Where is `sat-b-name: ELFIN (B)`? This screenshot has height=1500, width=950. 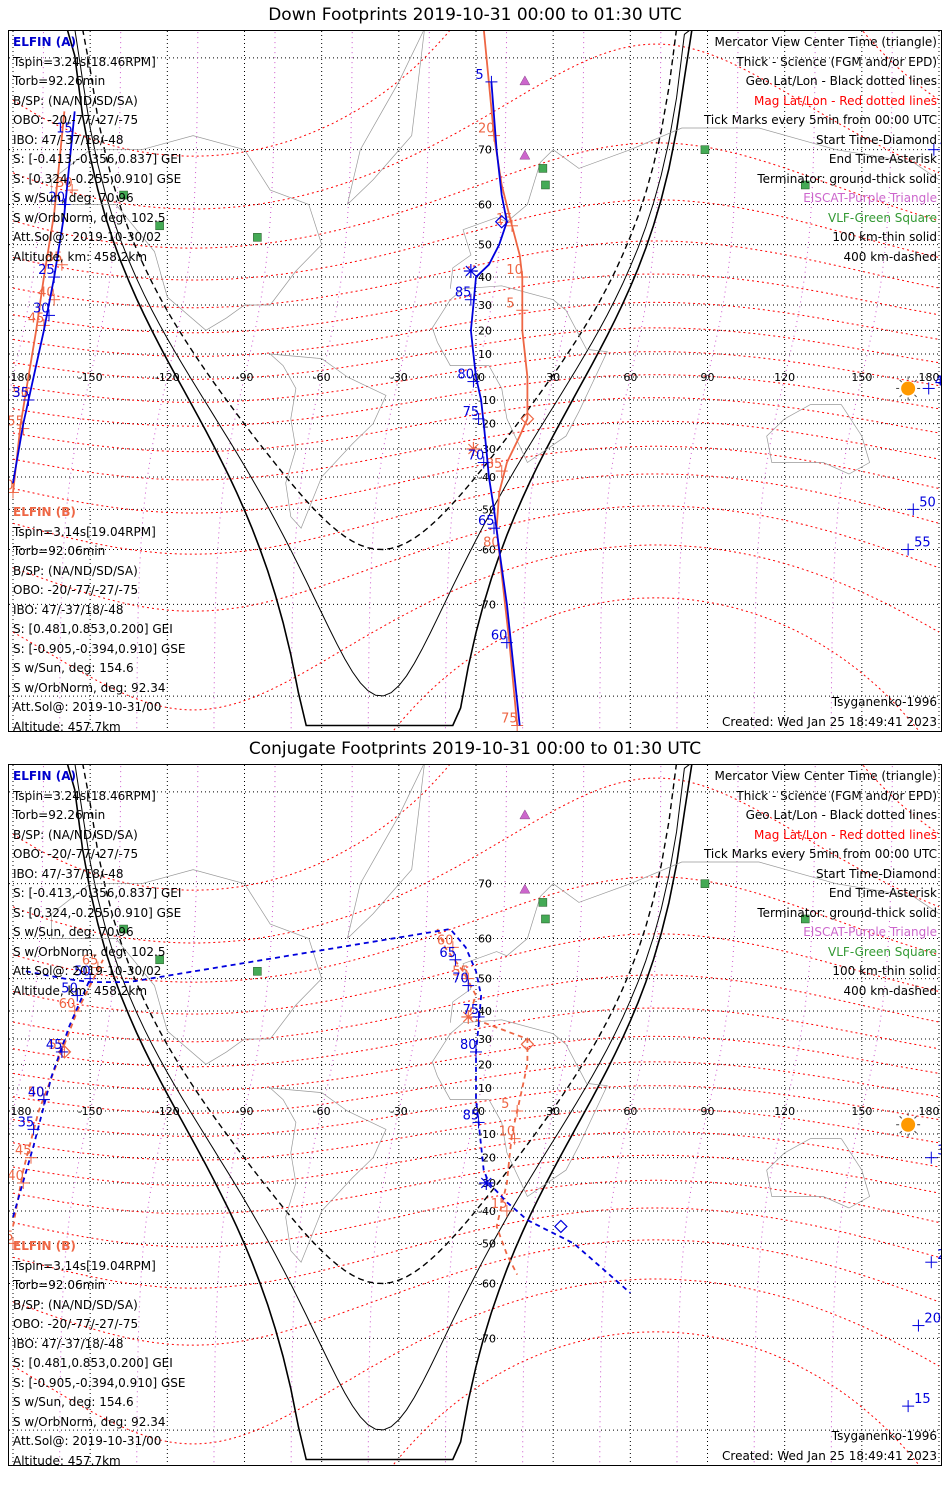 sat-b-name: ELFIN (B) is located at coordinates (44, 1246).